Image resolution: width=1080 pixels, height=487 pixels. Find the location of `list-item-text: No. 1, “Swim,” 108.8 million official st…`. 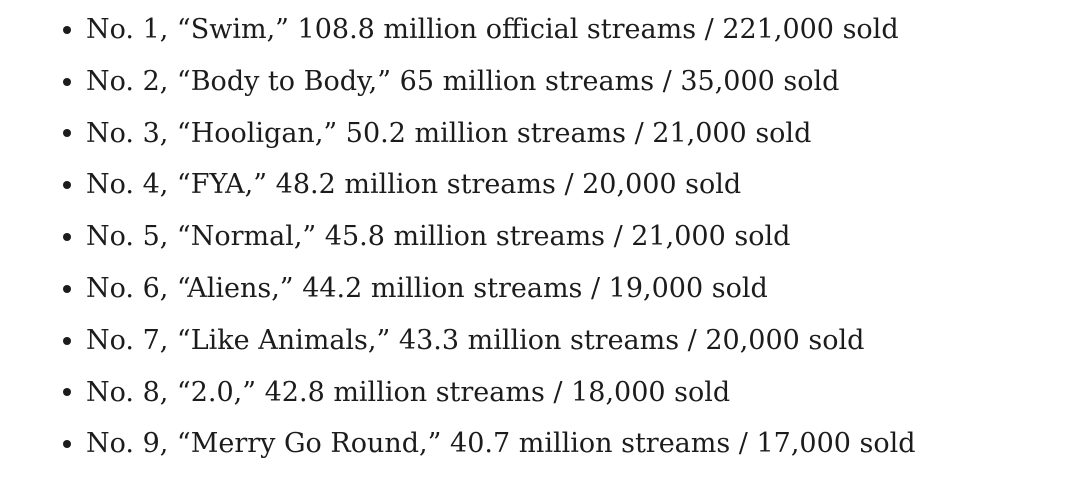

list-item-text: No. 1, “Swim,” 108.8 million official st… is located at coordinates (492, 29).